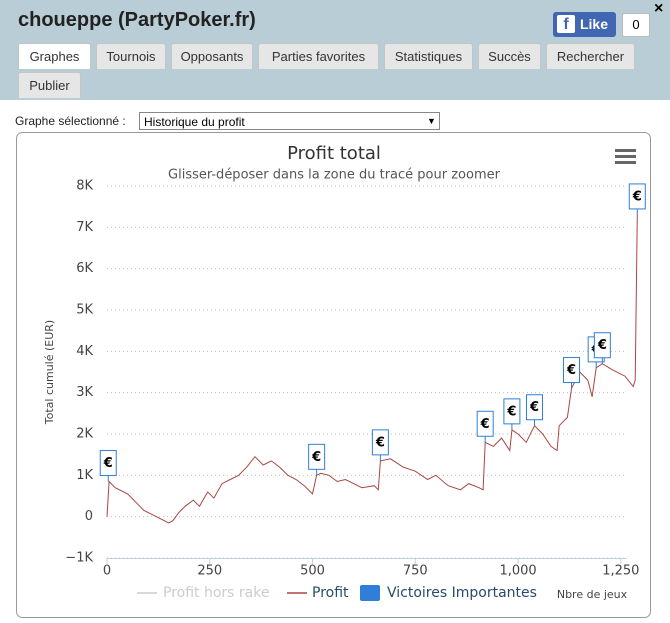 The width and height of the screenshot is (670, 623). I want to click on tab: Publier, so click(49, 85).